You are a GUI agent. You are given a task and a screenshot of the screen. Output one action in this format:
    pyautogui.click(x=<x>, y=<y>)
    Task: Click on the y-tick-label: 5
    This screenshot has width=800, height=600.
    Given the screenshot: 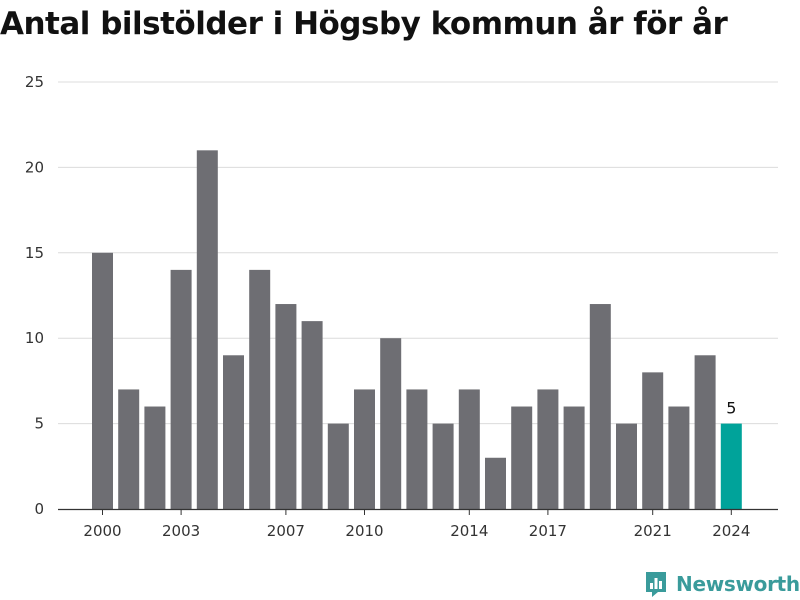 What is the action you would take?
    pyautogui.click(x=39, y=424)
    